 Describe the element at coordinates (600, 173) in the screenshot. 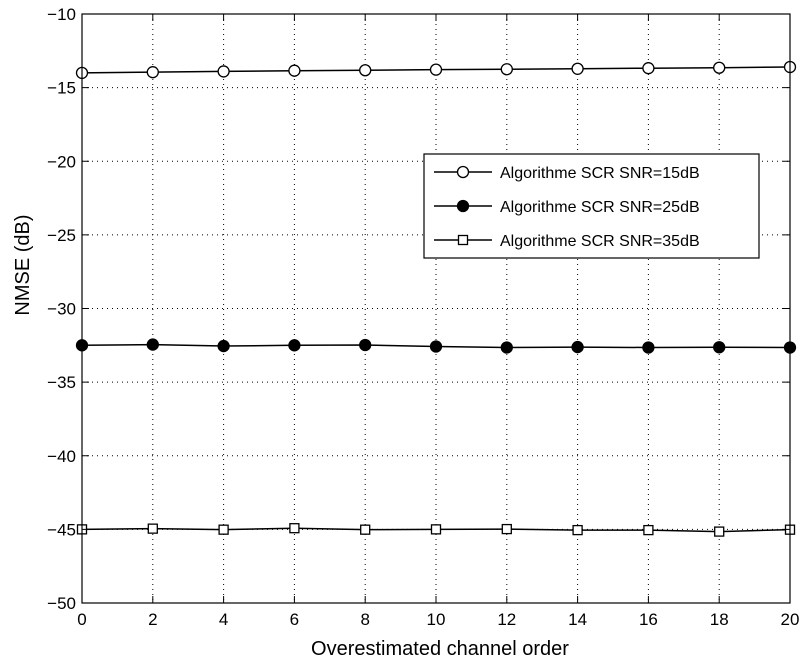

I see `legend-label: Algorithme SCR SNR=15dB` at that location.